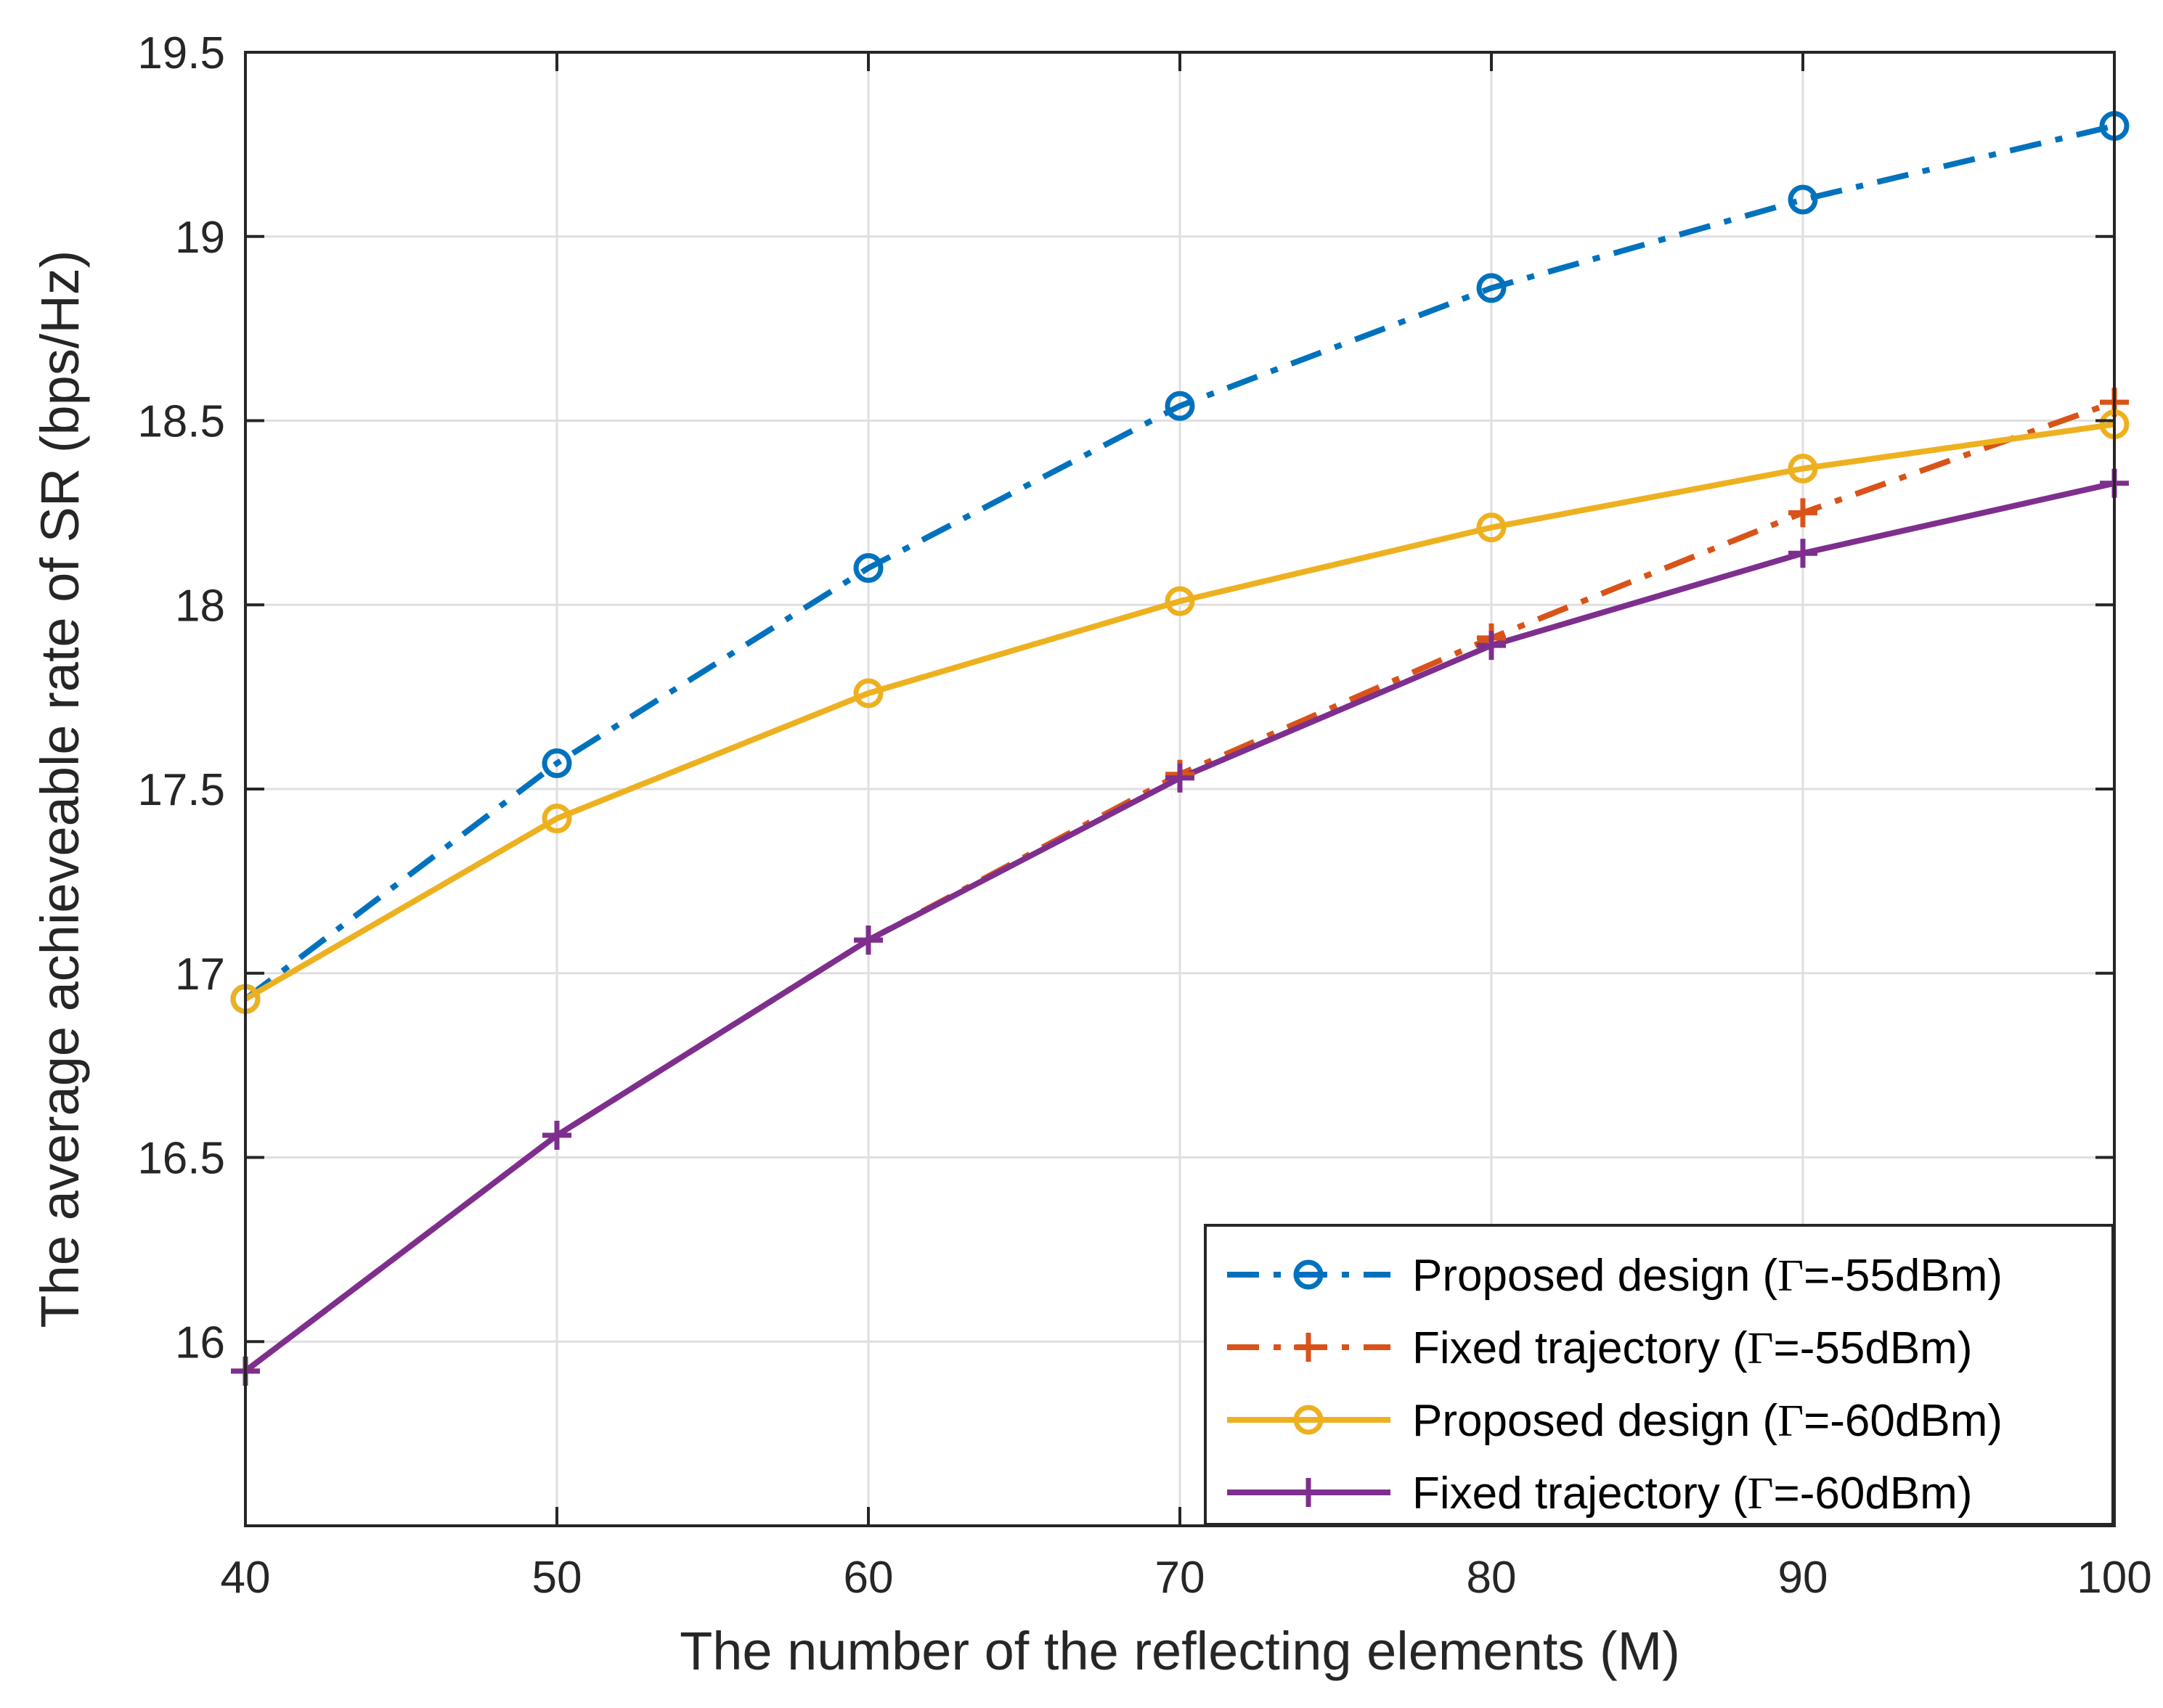 This screenshot has height=1708, width=2163. Describe the element at coordinates (181, 1159) in the screenshot. I see `y-tick-label: 16.5` at that location.